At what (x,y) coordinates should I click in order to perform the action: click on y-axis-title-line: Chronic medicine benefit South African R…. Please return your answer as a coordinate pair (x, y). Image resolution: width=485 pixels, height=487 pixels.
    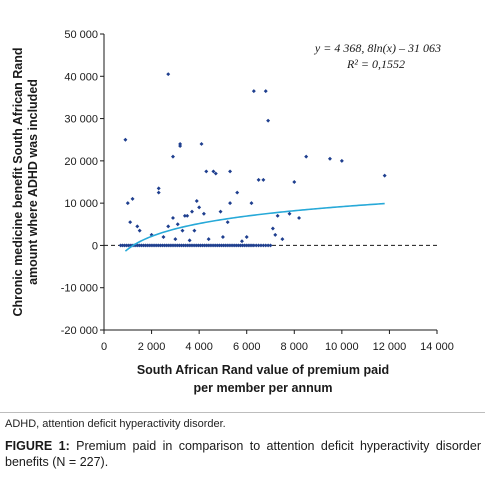
    Looking at the image, I should click on (18, 181).